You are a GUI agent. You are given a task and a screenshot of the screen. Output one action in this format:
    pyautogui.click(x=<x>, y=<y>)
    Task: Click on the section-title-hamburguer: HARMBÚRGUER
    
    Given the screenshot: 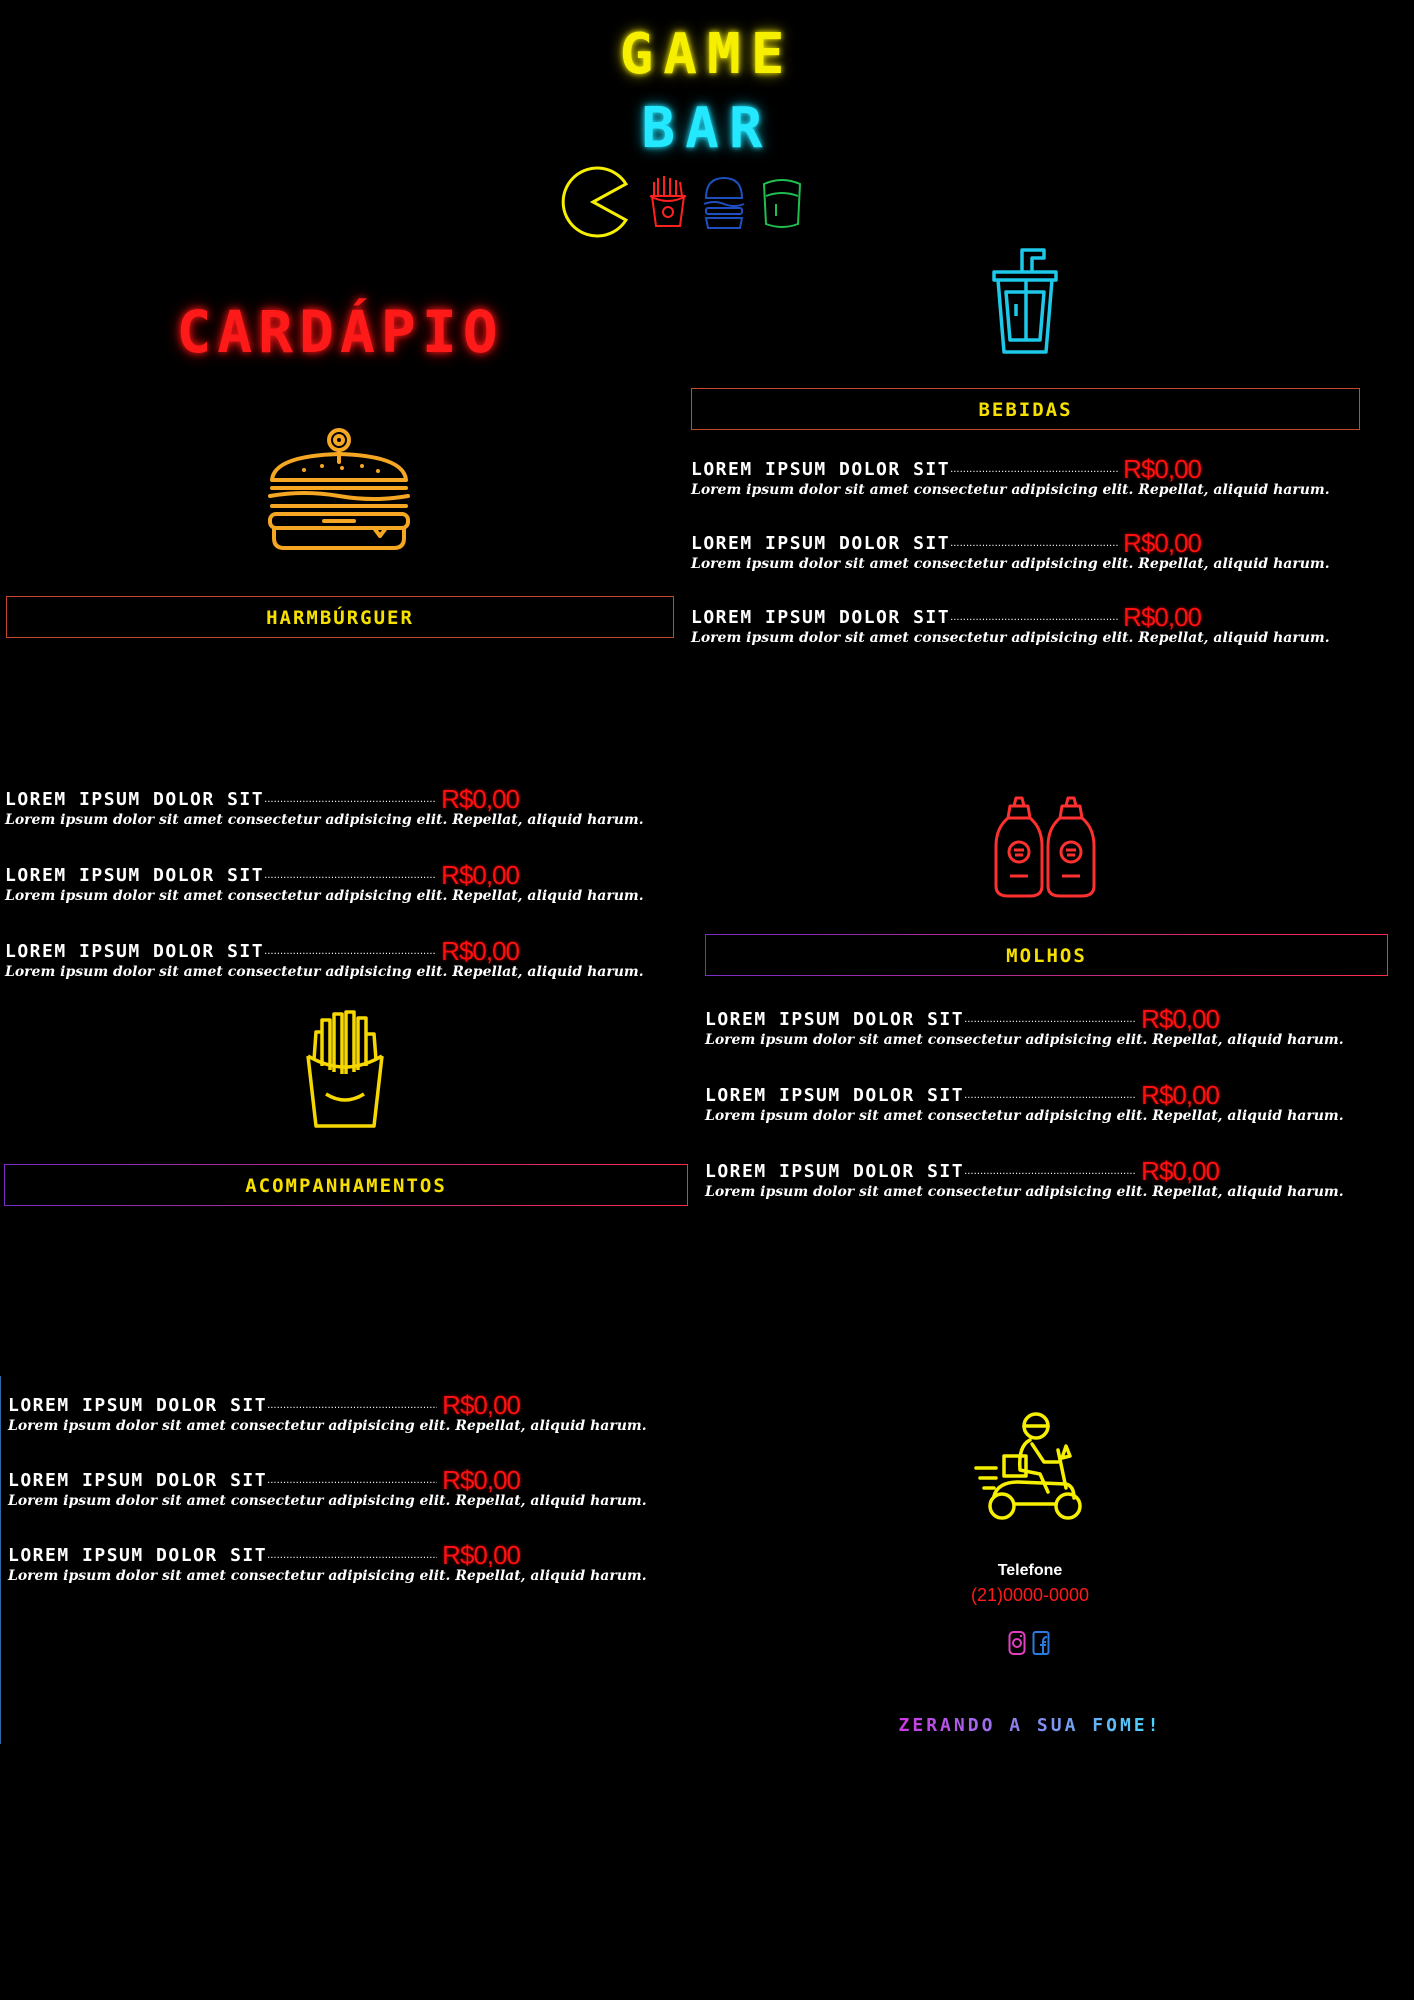 What is the action you would take?
    pyautogui.click(x=340, y=617)
    